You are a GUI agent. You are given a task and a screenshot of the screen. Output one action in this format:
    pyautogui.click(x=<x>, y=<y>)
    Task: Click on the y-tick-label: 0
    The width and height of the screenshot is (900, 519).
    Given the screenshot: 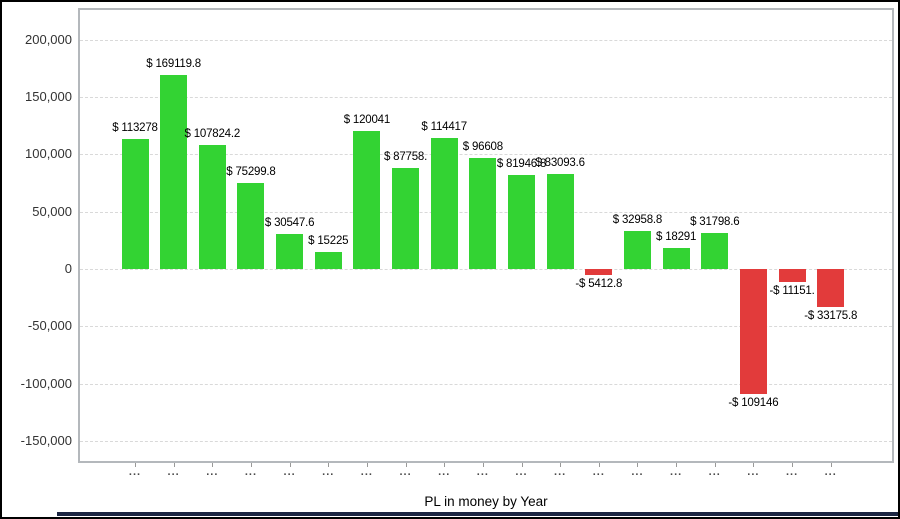 What is the action you would take?
    pyautogui.click(x=68, y=268)
    